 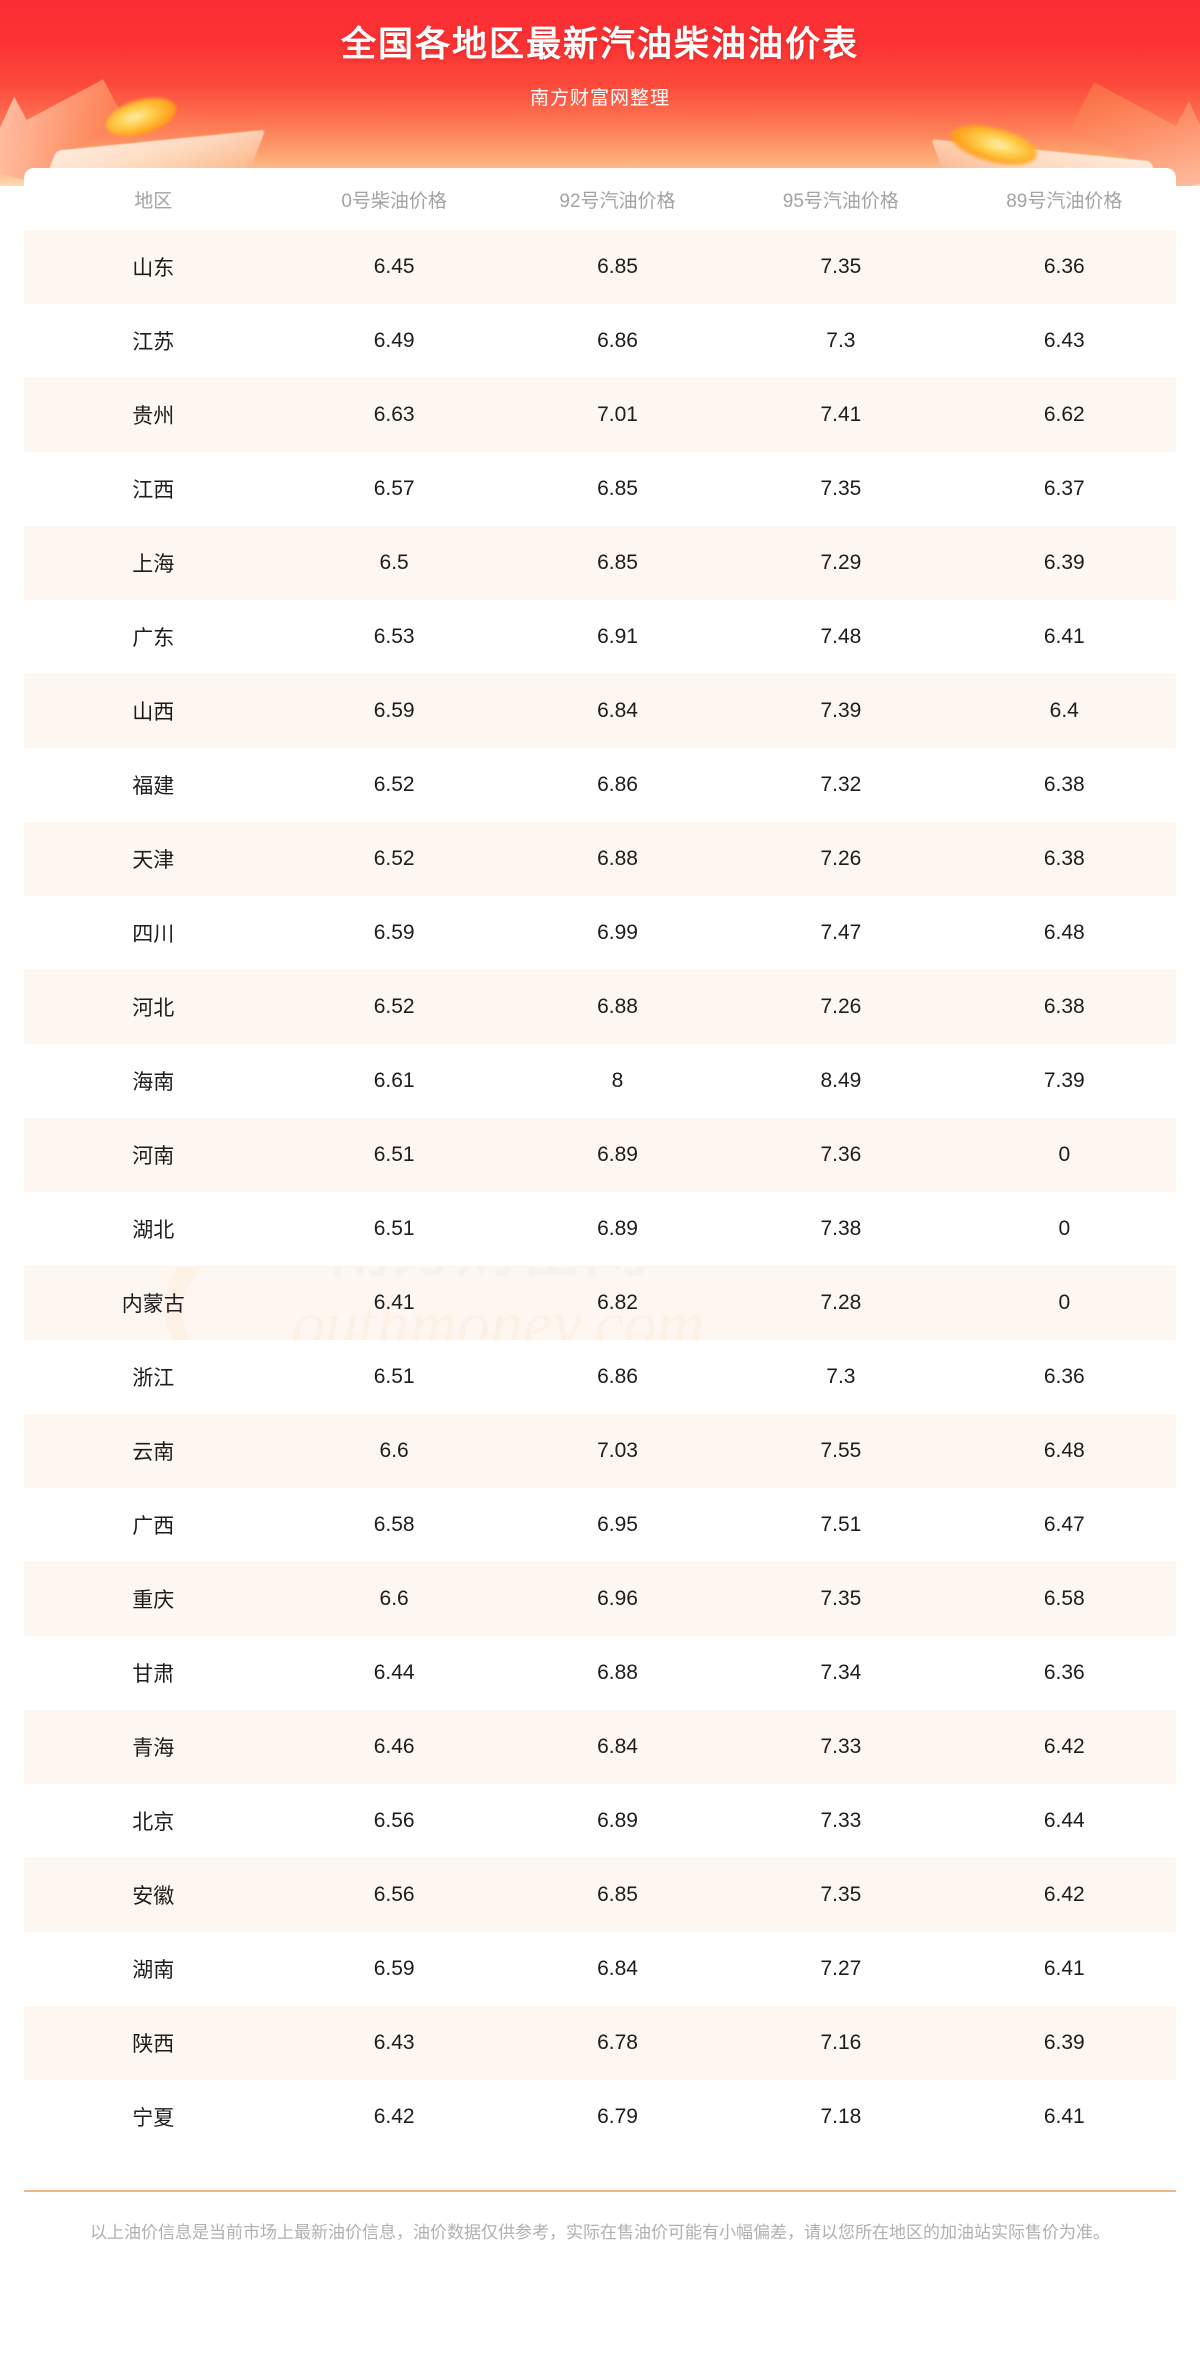 I want to click on cell-diesel-0: 6.61, so click(x=394, y=1081).